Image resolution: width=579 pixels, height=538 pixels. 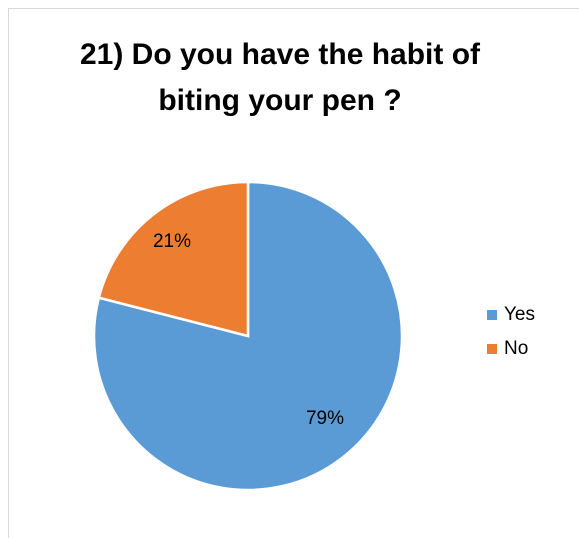 I want to click on legend-item-yes: Yes, so click(x=511, y=315).